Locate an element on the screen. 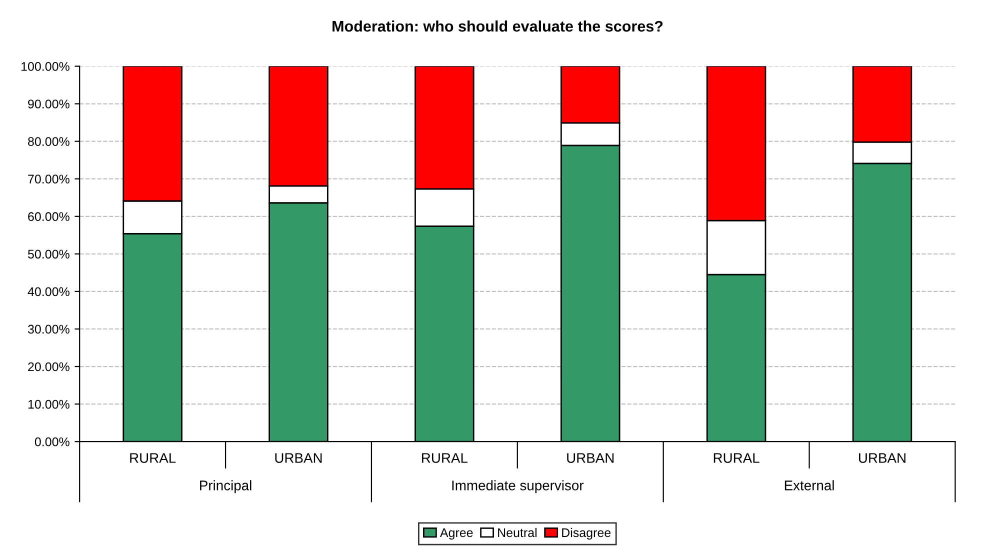 The width and height of the screenshot is (995, 552). y-tick-label: 50.00% is located at coordinates (49, 254).